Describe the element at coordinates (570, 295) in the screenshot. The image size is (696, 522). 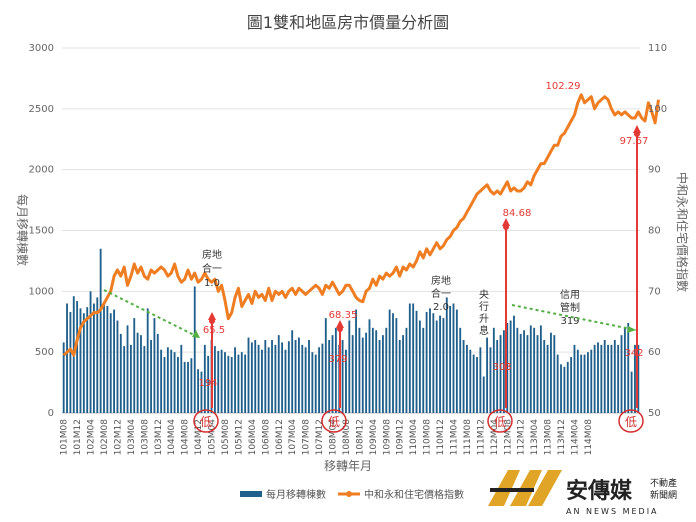
I see `annotation-text: 信用` at that location.